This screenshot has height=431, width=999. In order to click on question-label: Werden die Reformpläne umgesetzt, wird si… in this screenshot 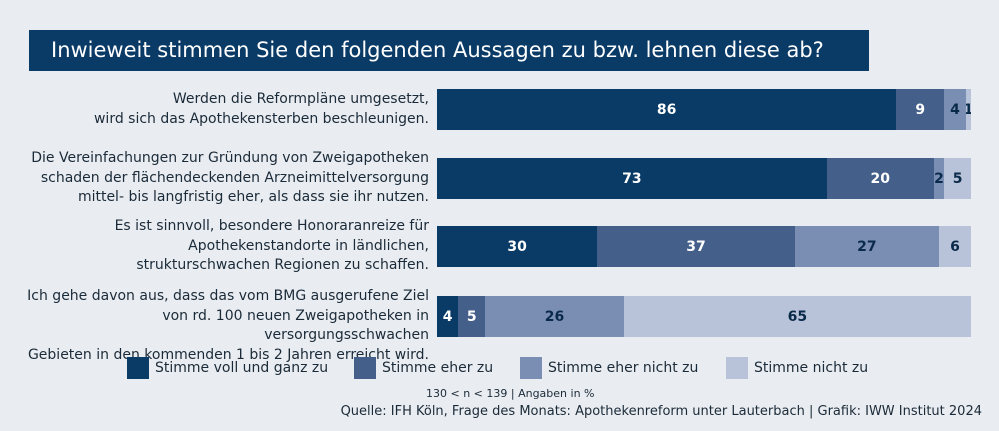, I will do `click(219, 109)`.